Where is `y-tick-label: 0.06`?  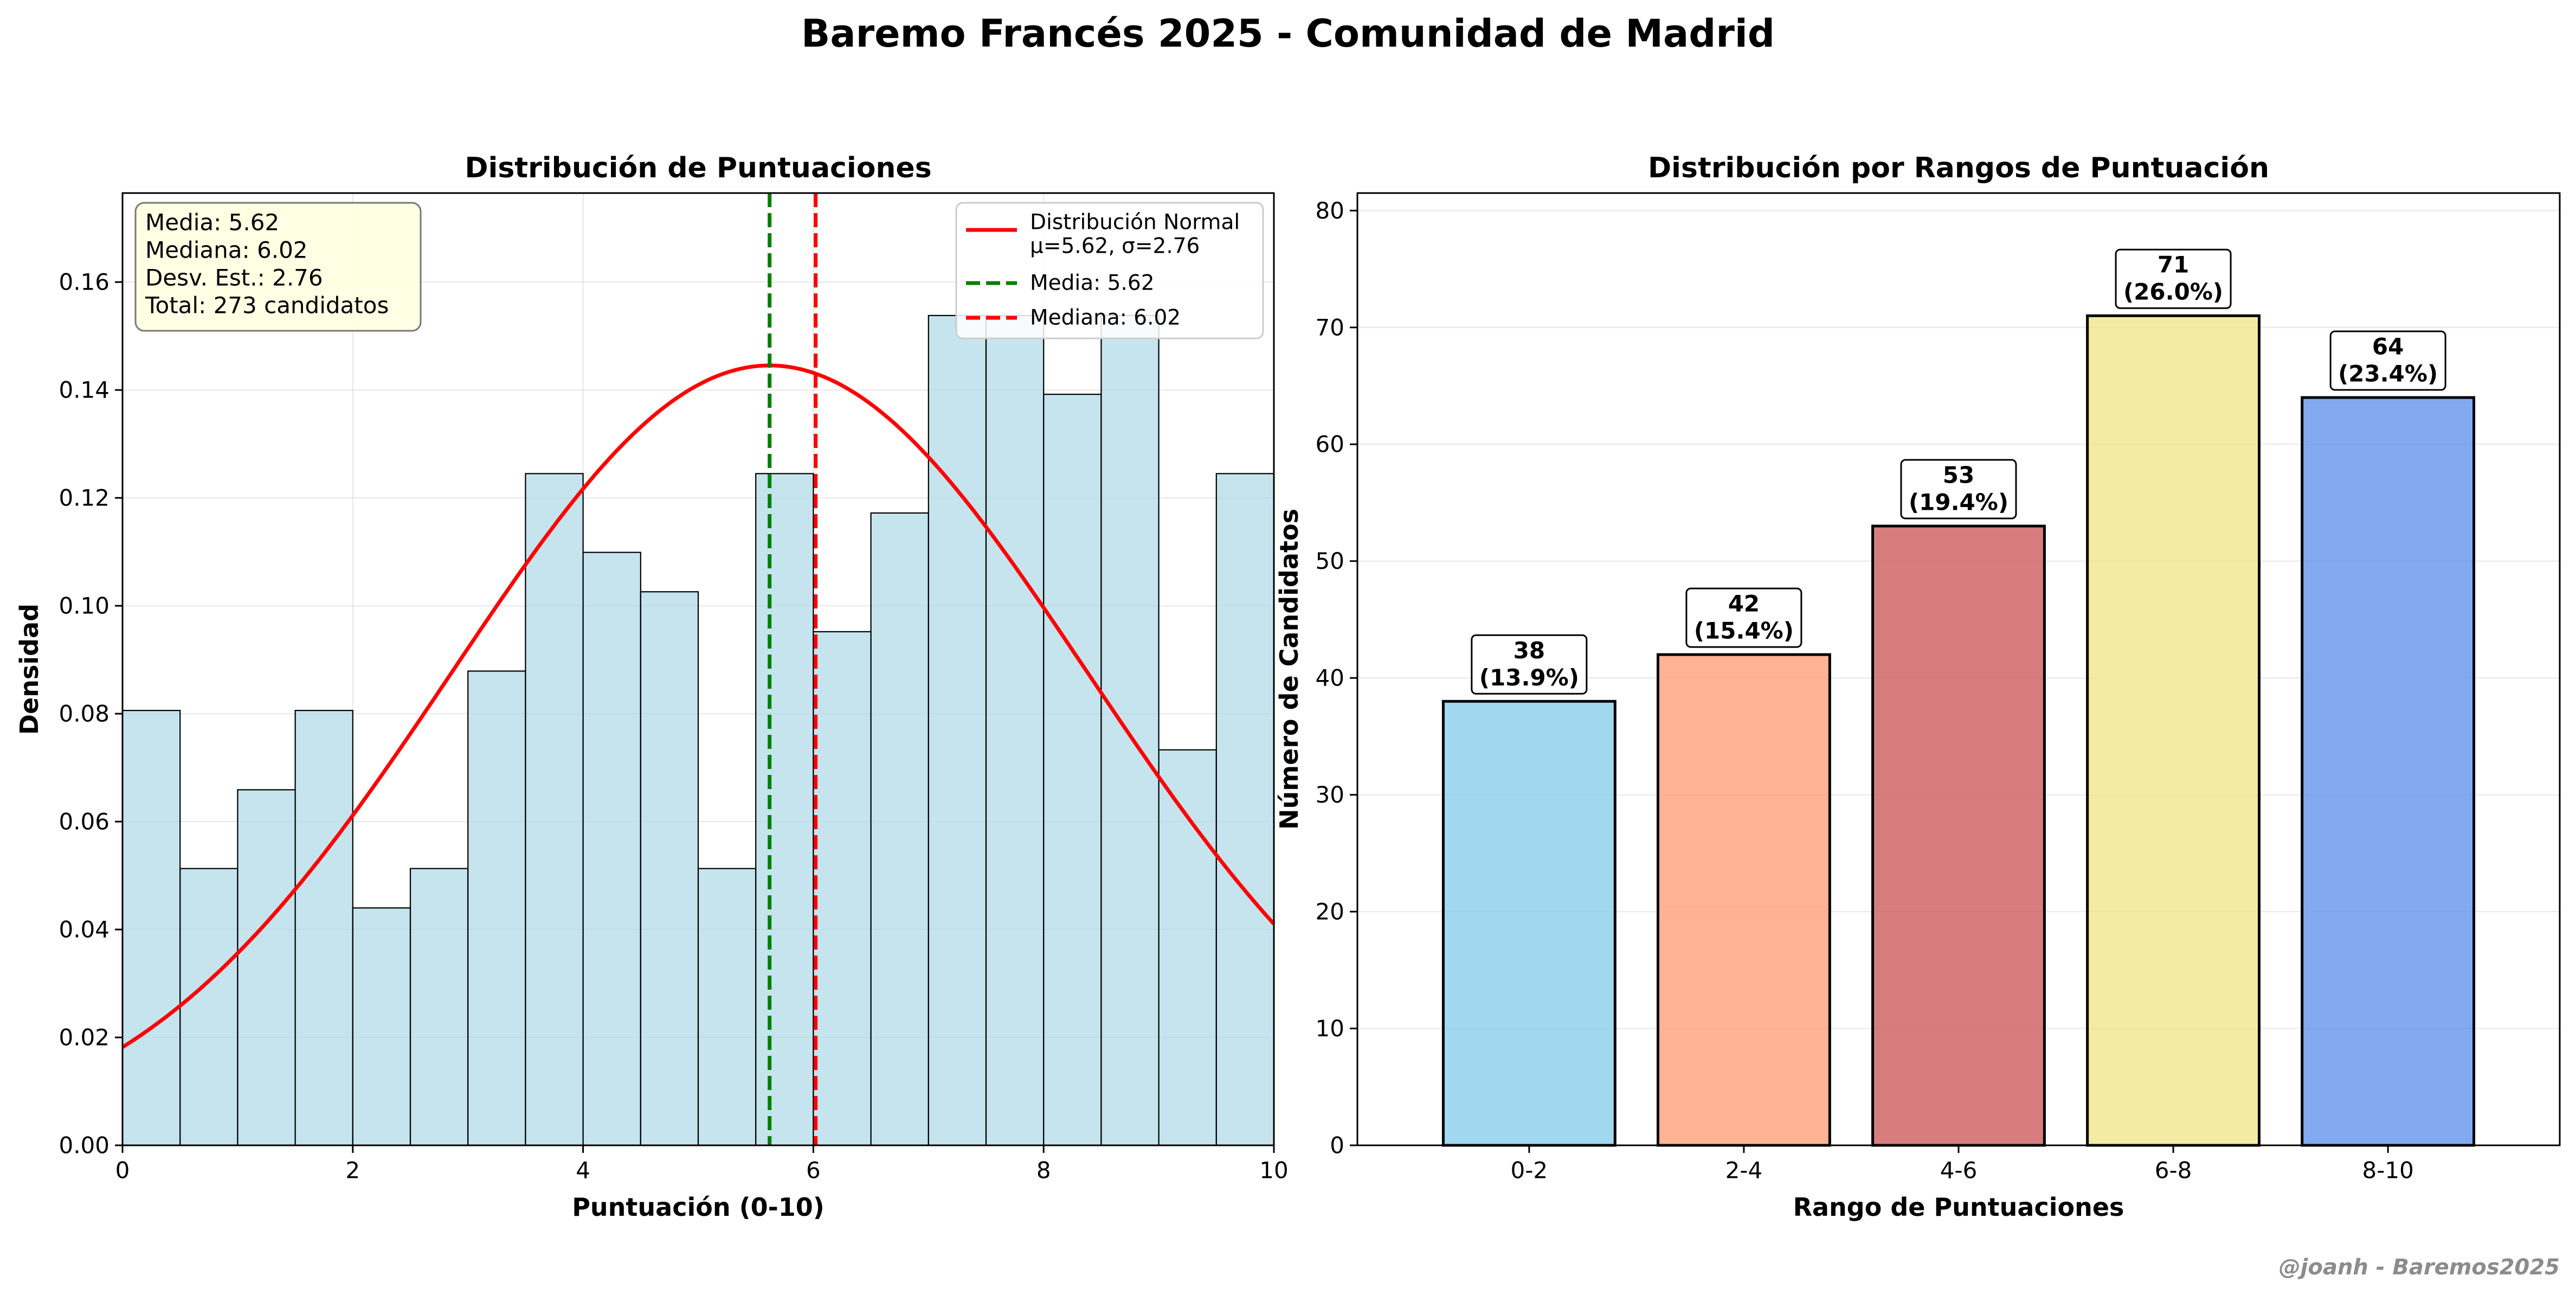
y-tick-label: 0.06 is located at coordinates (84, 822).